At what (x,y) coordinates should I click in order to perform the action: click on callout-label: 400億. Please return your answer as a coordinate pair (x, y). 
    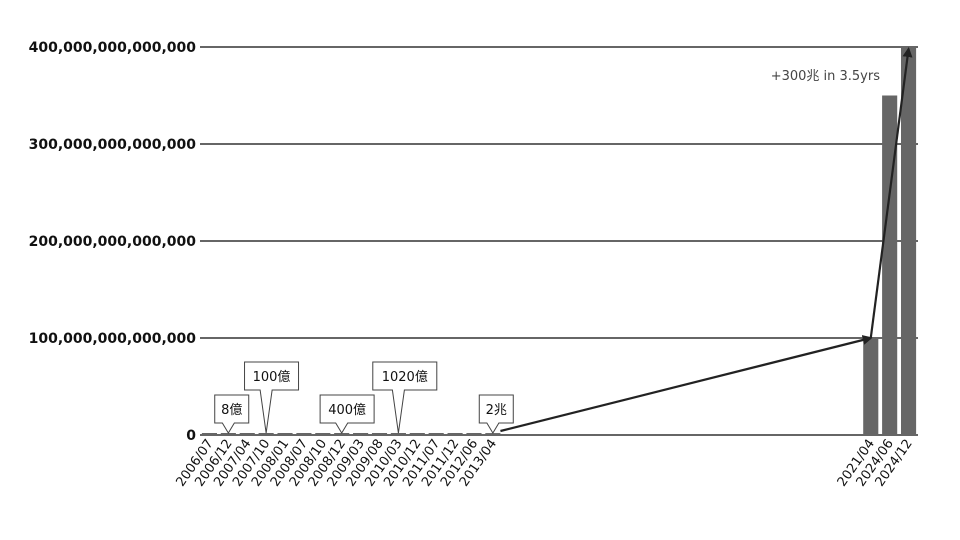
    Looking at the image, I should click on (347, 410).